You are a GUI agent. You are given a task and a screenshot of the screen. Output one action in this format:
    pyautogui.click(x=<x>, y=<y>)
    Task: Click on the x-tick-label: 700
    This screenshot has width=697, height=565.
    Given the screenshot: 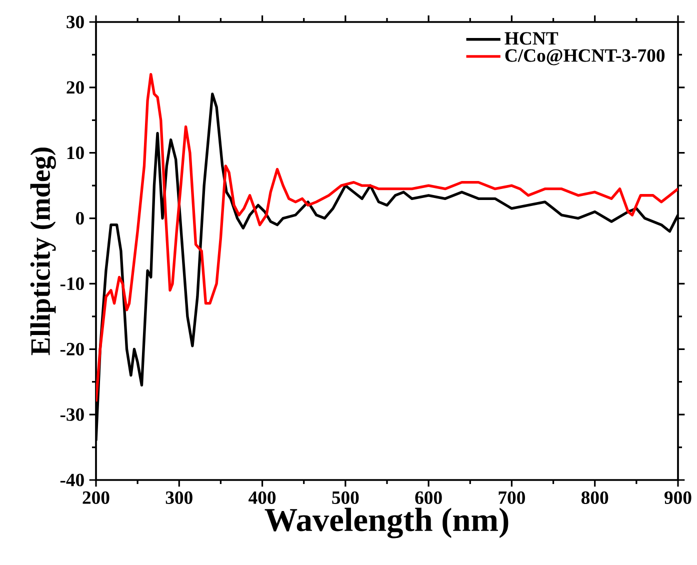 What is the action you would take?
    pyautogui.click(x=511, y=497)
    